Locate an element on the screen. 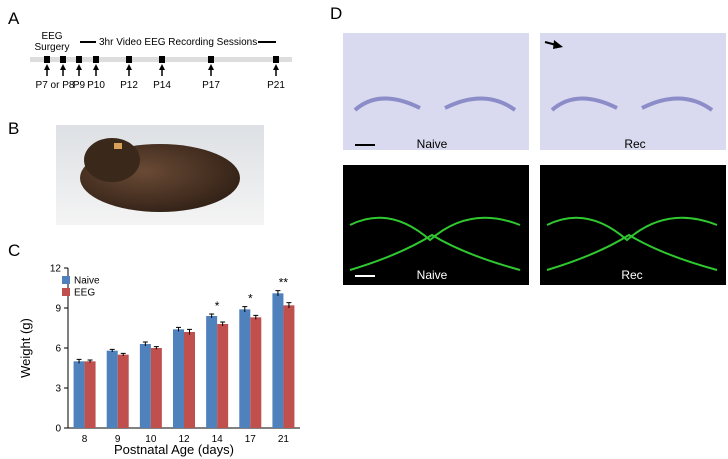  y-tick-label: 9 is located at coordinates (58, 309).